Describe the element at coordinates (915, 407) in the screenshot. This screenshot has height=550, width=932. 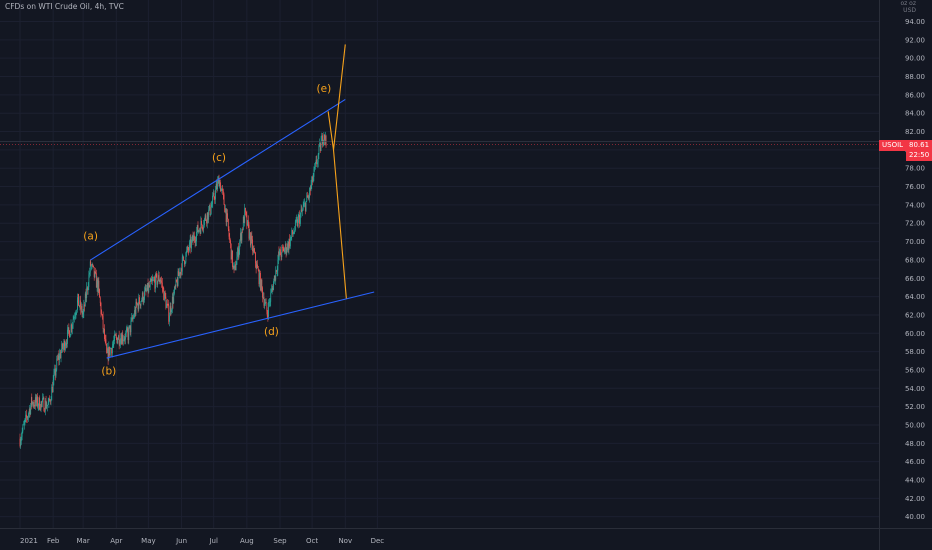
I see `price-tick-label: 52.00` at that location.